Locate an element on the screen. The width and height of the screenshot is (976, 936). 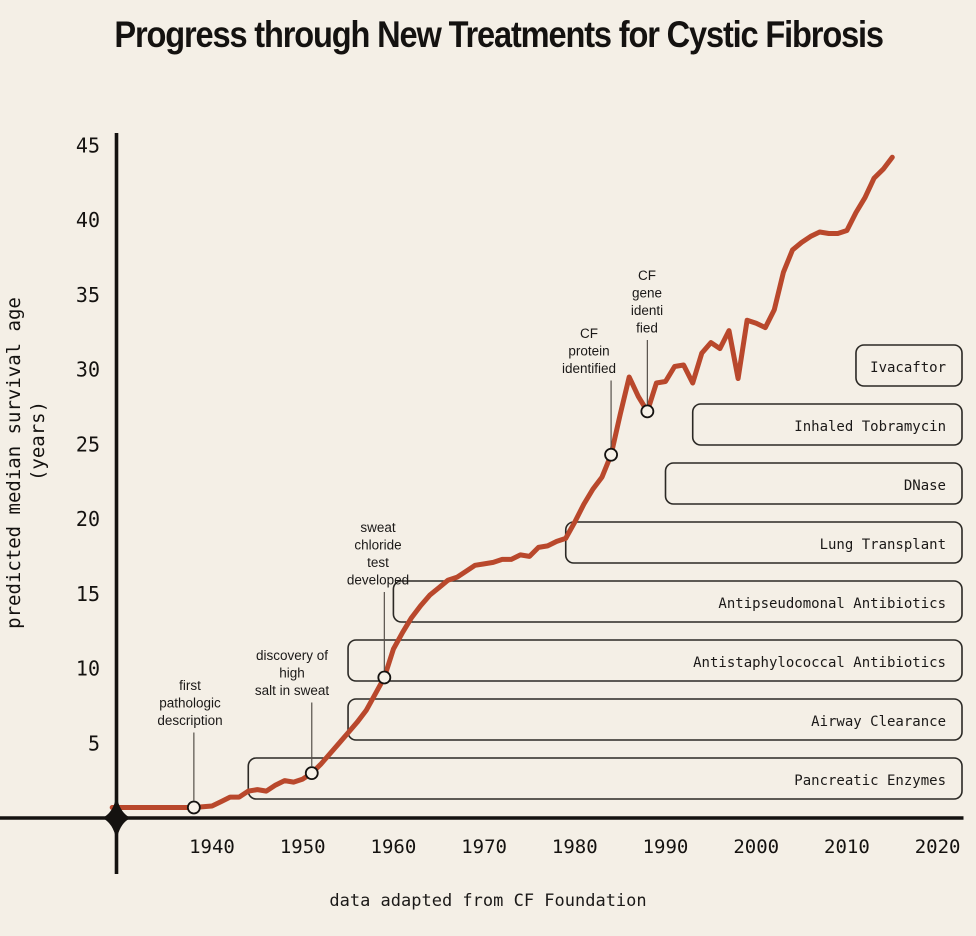
event-label: identi is located at coordinates (647, 310).